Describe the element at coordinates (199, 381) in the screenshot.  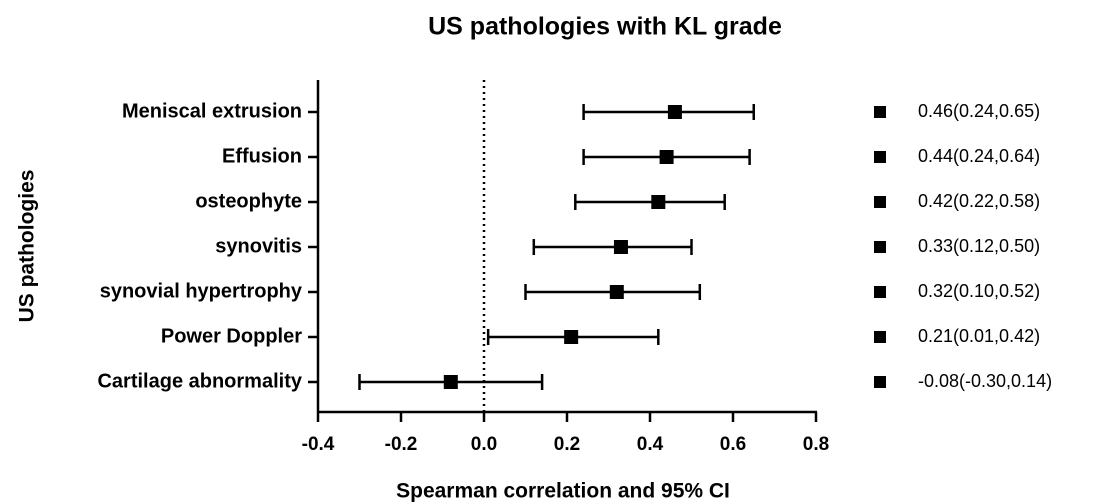
I see `y-tick-label: Cartilage abnormality` at that location.